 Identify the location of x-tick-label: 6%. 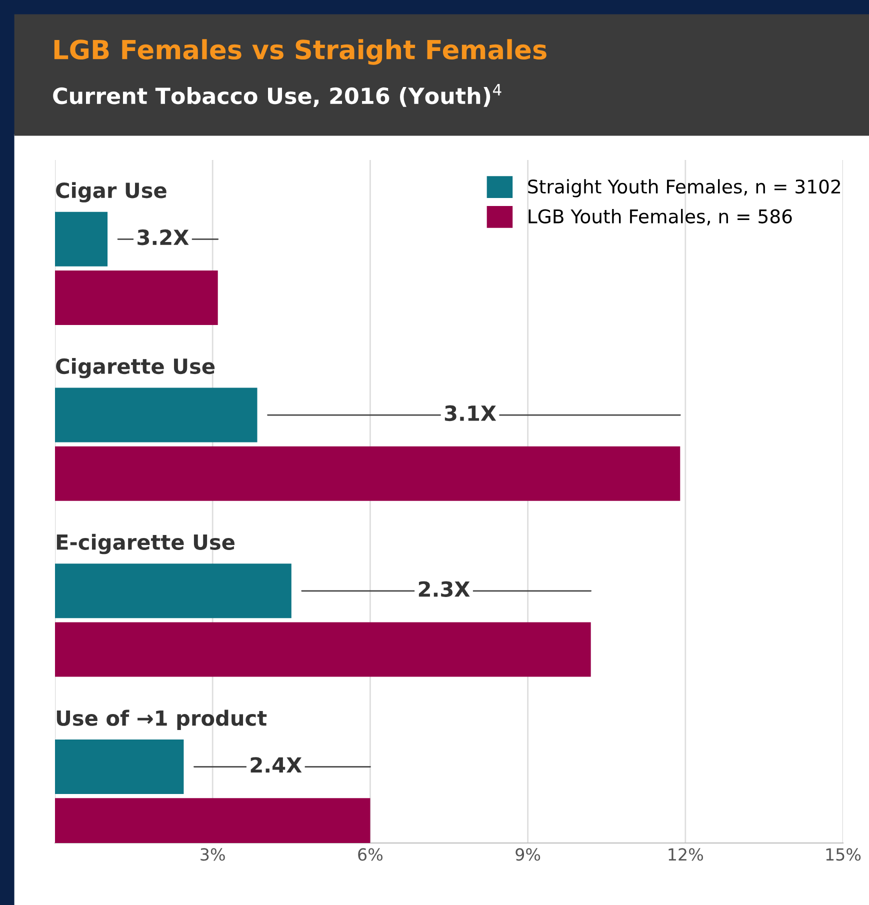
(370, 854).